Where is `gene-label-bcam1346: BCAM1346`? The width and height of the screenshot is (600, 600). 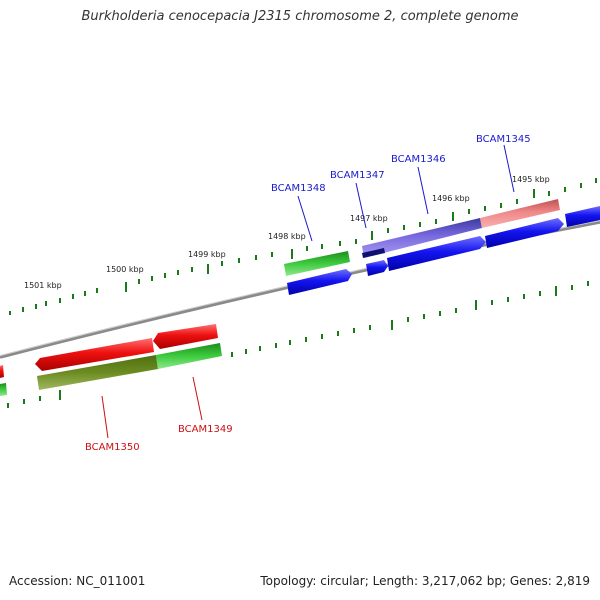
gene-label-bcam1346: BCAM1346 is located at coordinates (418, 159).